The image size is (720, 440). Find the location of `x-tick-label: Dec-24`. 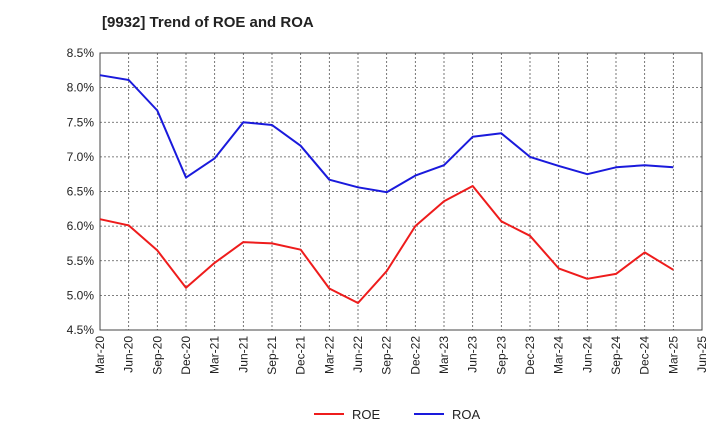

x-tick-label: Dec-24 is located at coordinates (645, 355).